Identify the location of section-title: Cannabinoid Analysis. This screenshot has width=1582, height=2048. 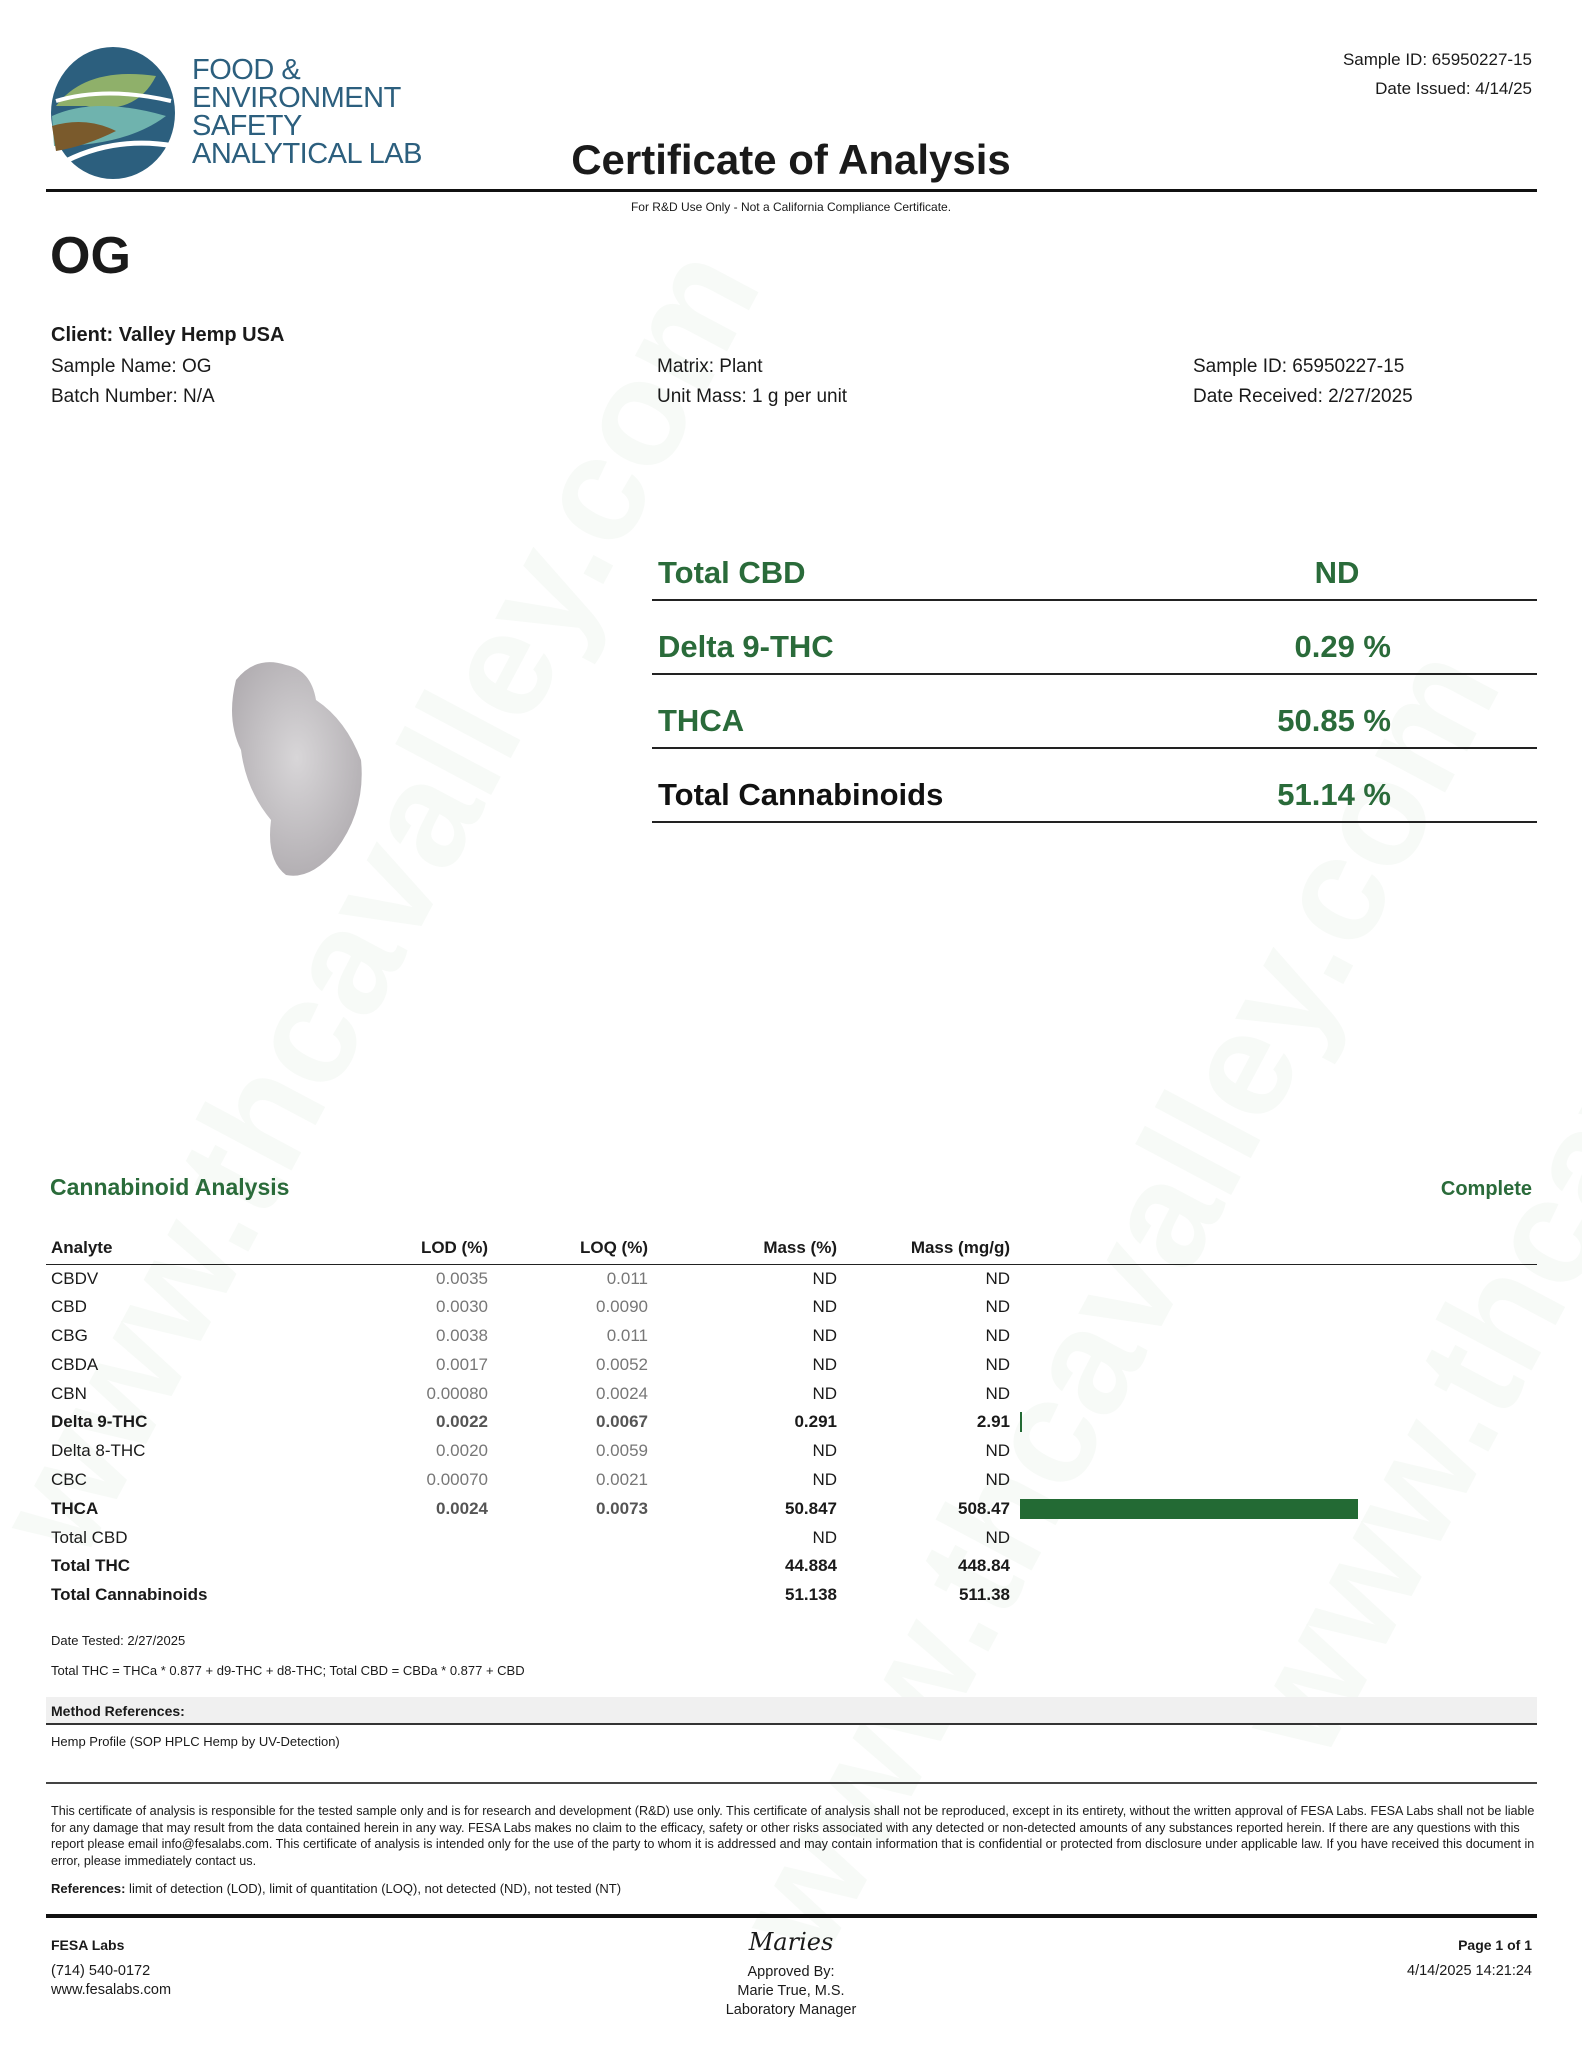
(170, 1187).